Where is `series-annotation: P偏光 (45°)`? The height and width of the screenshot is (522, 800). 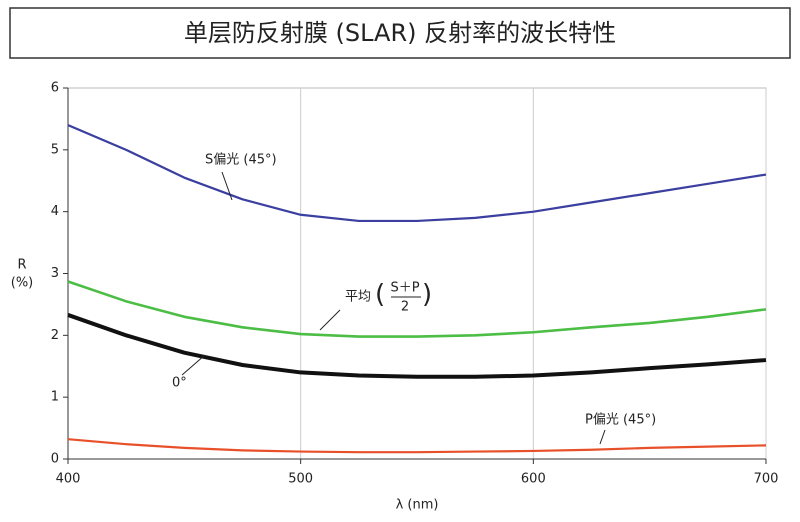
series-annotation: P偏光 (45°) is located at coordinates (620, 420).